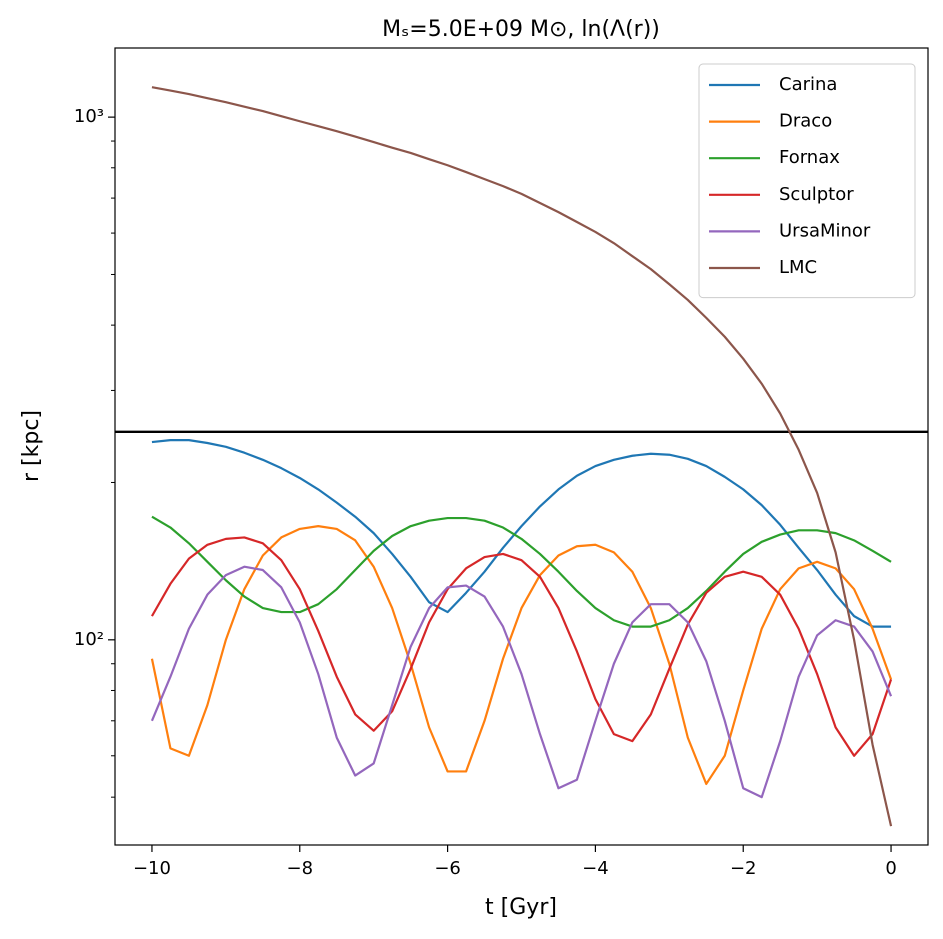  What do you see at coordinates (595, 868) in the screenshot?
I see `x-tick-label: −4` at bounding box center [595, 868].